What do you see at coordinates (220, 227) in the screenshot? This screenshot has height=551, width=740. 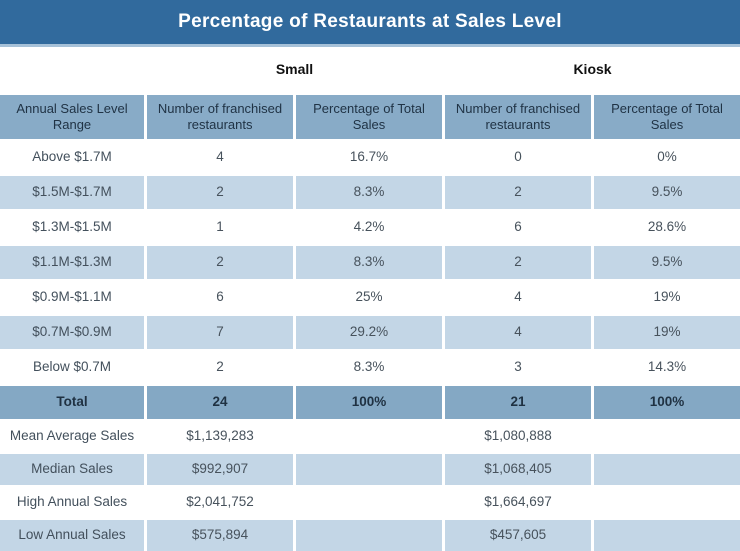 I see `cell-small-count: 1` at bounding box center [220, 227].